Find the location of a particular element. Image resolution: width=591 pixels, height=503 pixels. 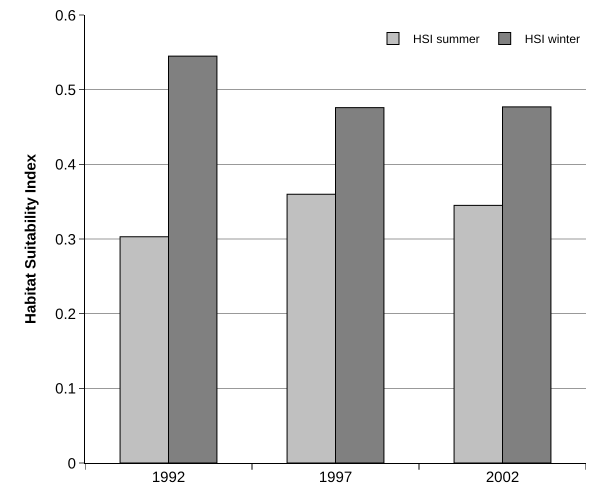

y-tick-label: 0.3 is located at coordinates (65, 239).